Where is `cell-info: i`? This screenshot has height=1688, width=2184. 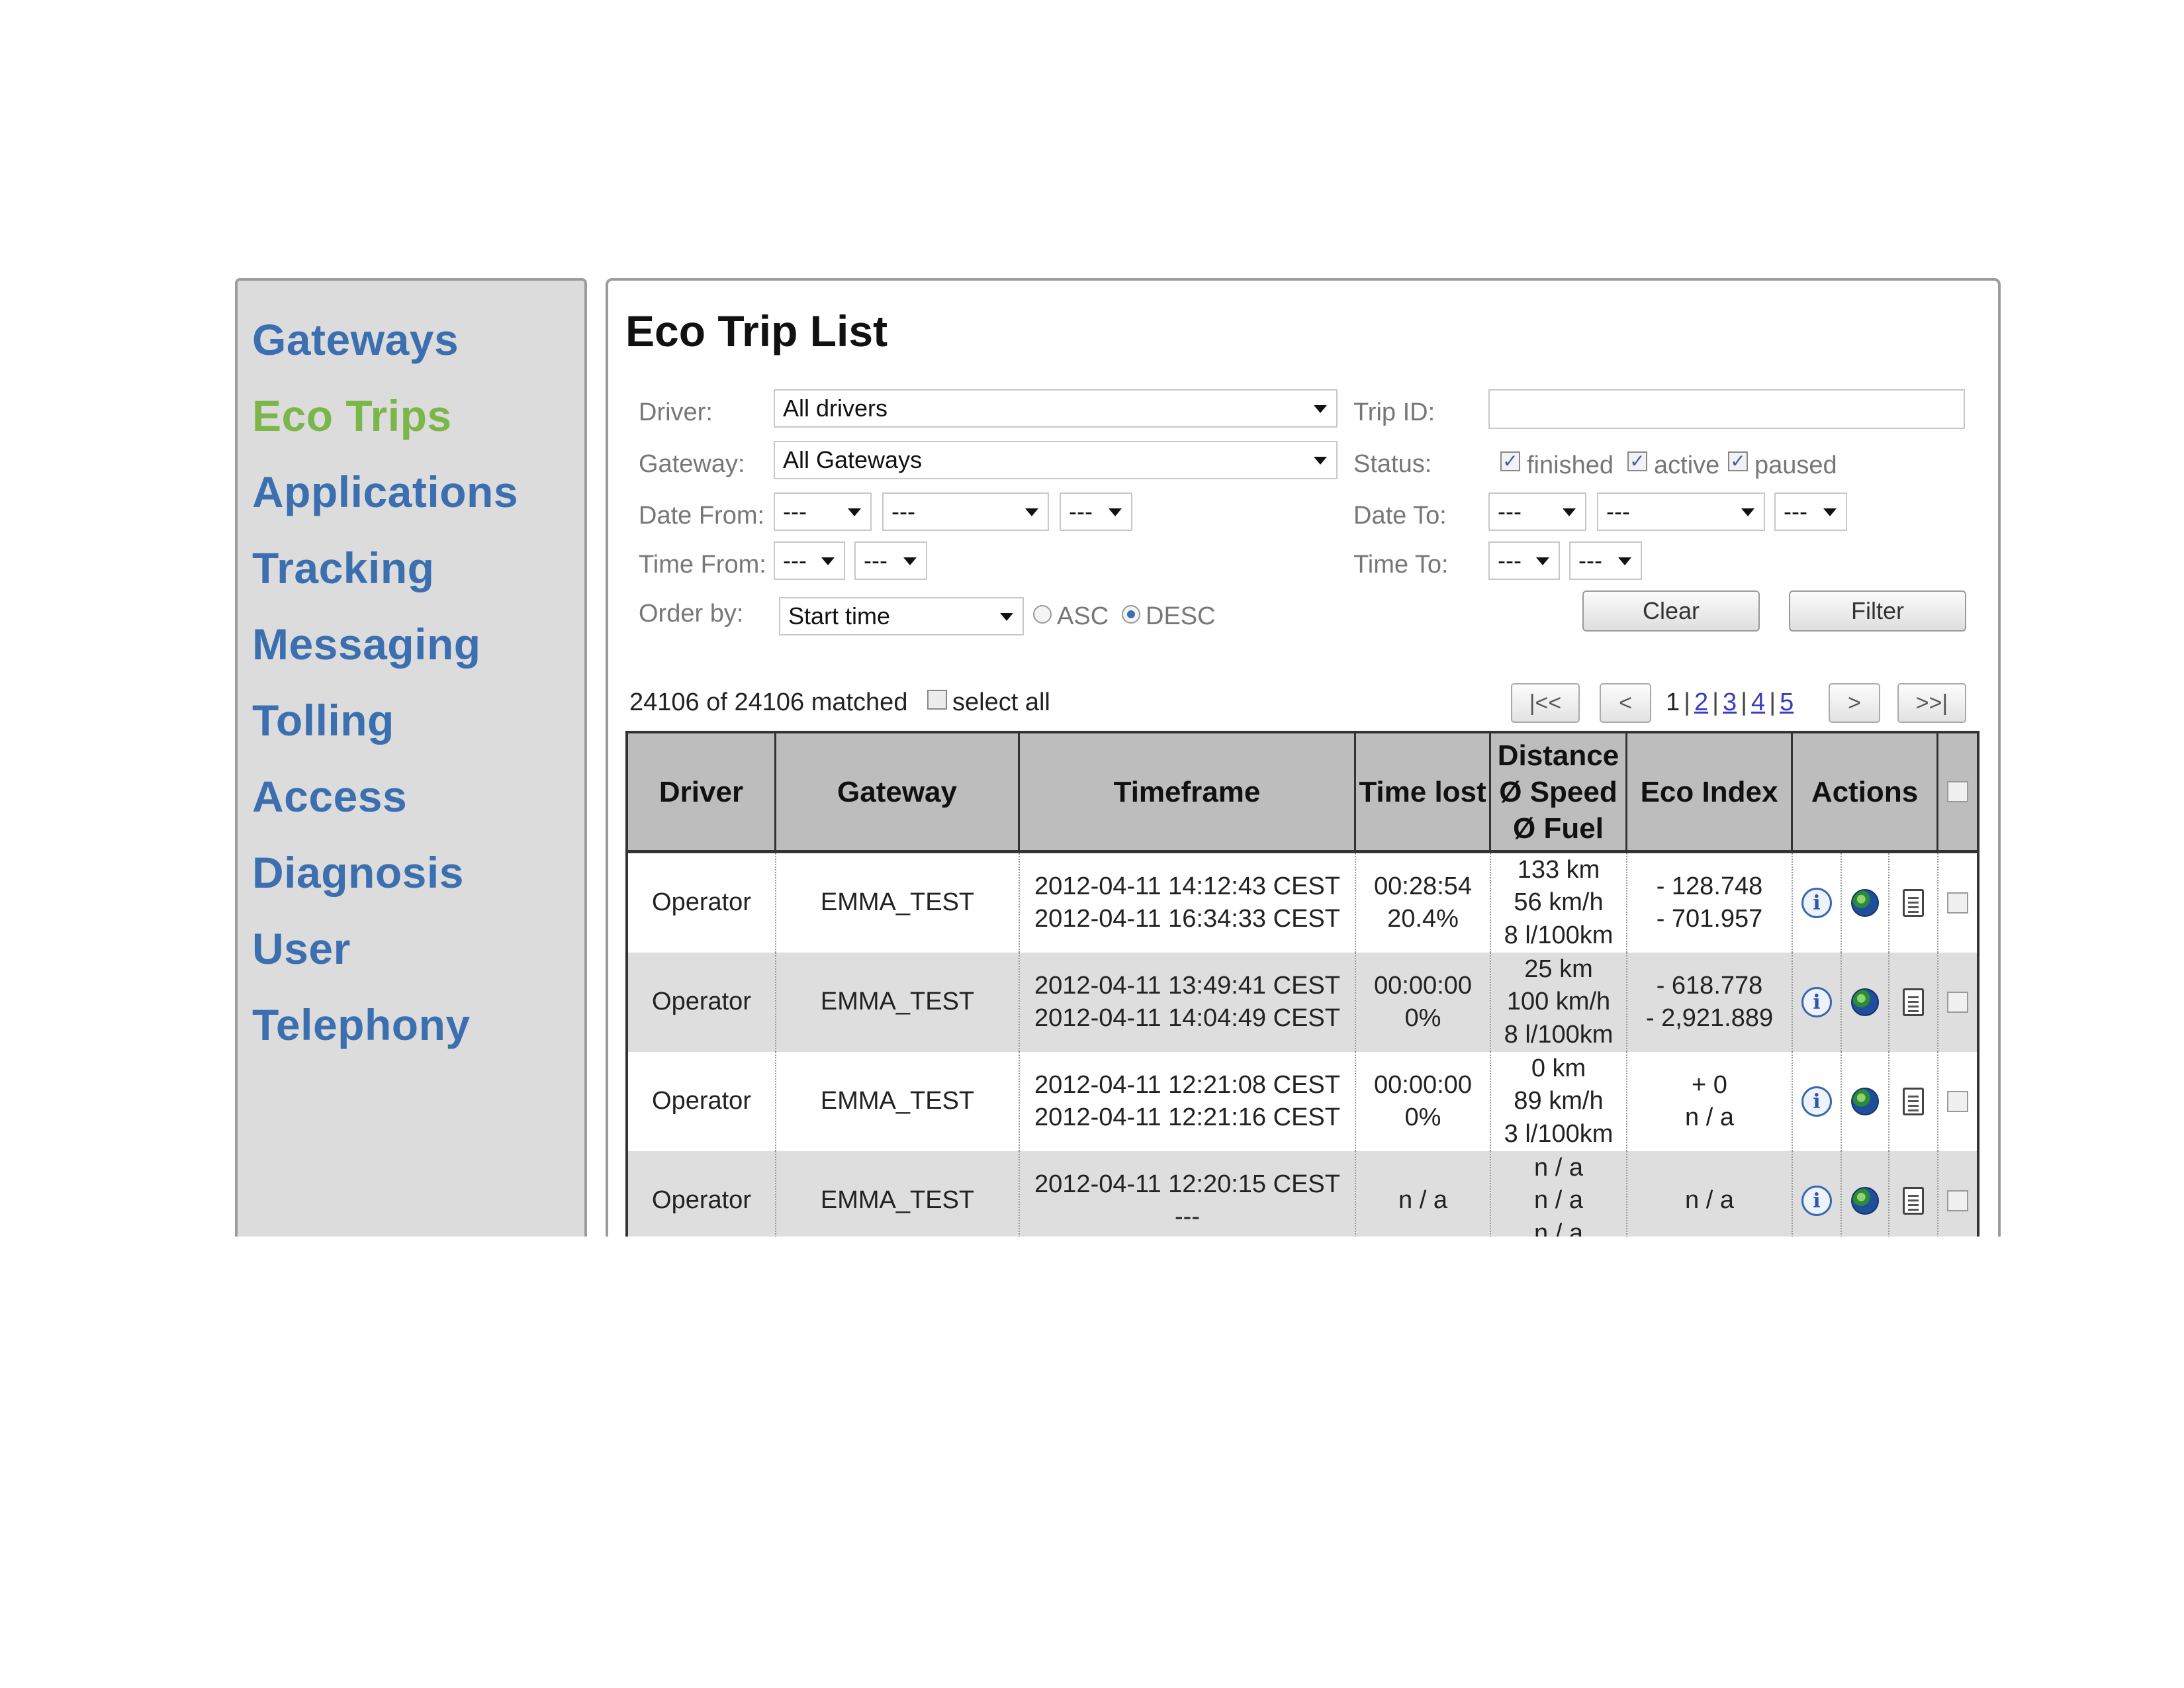 cell-info: i is located at coordinates (1817, 1194).